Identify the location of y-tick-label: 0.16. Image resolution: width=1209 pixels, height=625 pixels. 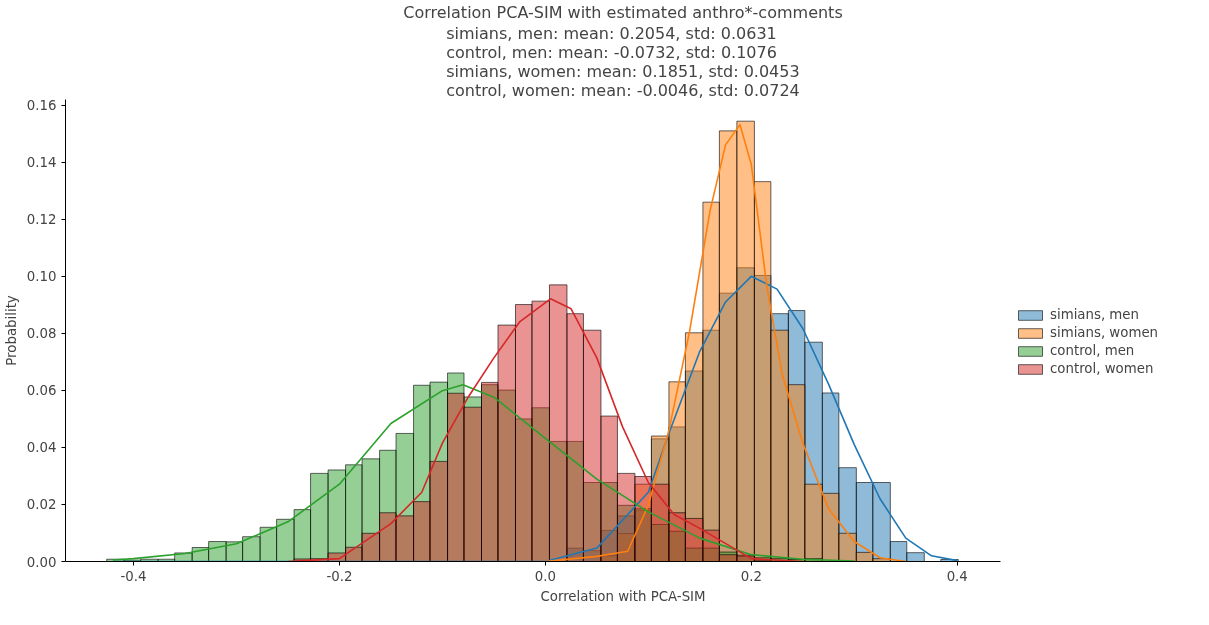
(41, 106).